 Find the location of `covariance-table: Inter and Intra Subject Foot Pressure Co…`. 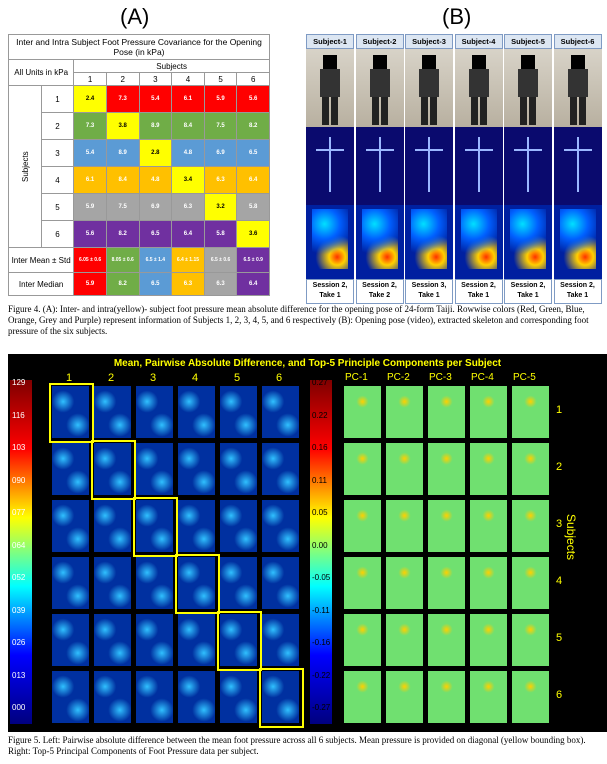

covariance-table: Inter and Intra Subject Foot Pressure Co… is located at coordinates (139, 165).